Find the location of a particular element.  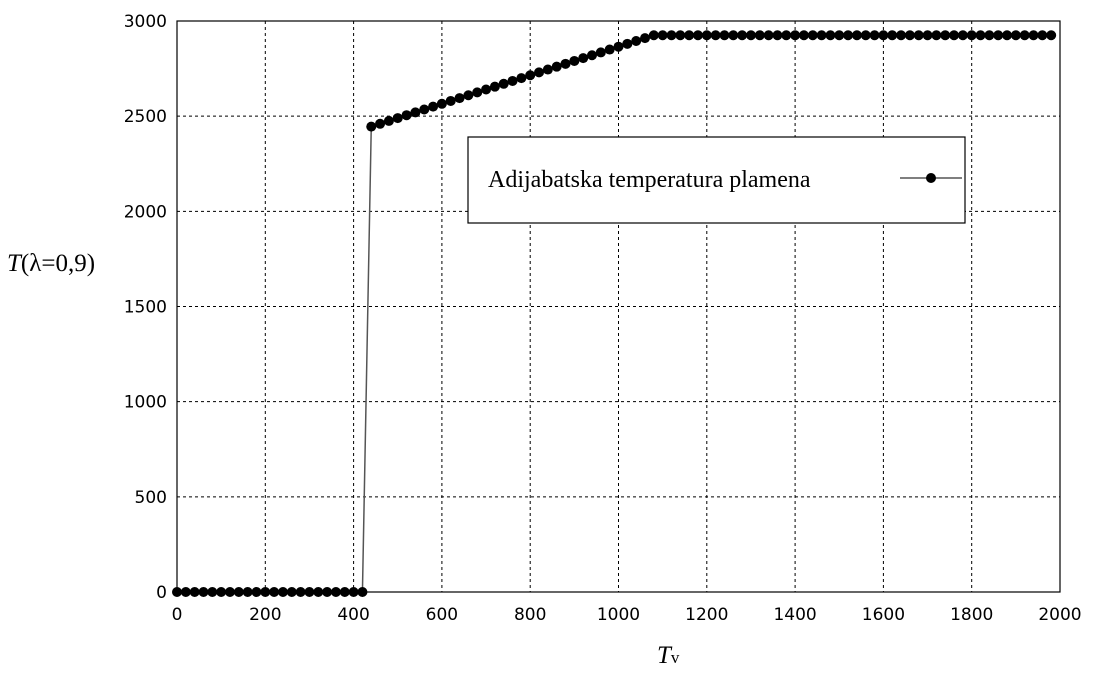

x-tick-label: 1800 is located at coordinates (971, 615).